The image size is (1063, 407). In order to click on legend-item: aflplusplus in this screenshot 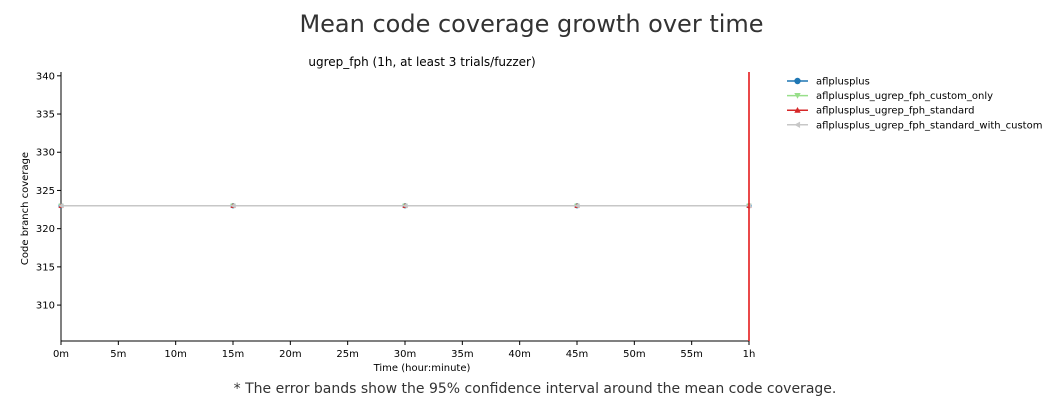, I will do `click(828, 82)`.